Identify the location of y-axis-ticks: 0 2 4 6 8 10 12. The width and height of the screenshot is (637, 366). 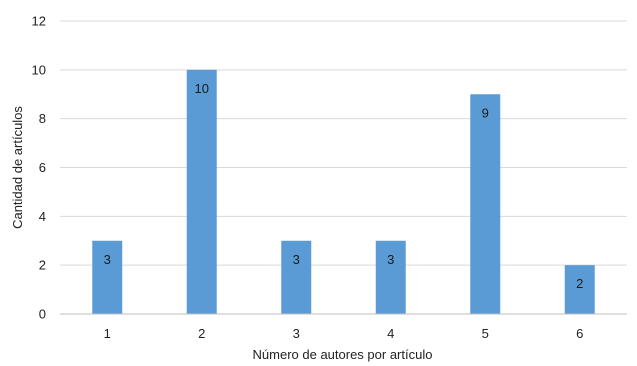
(39, 168).